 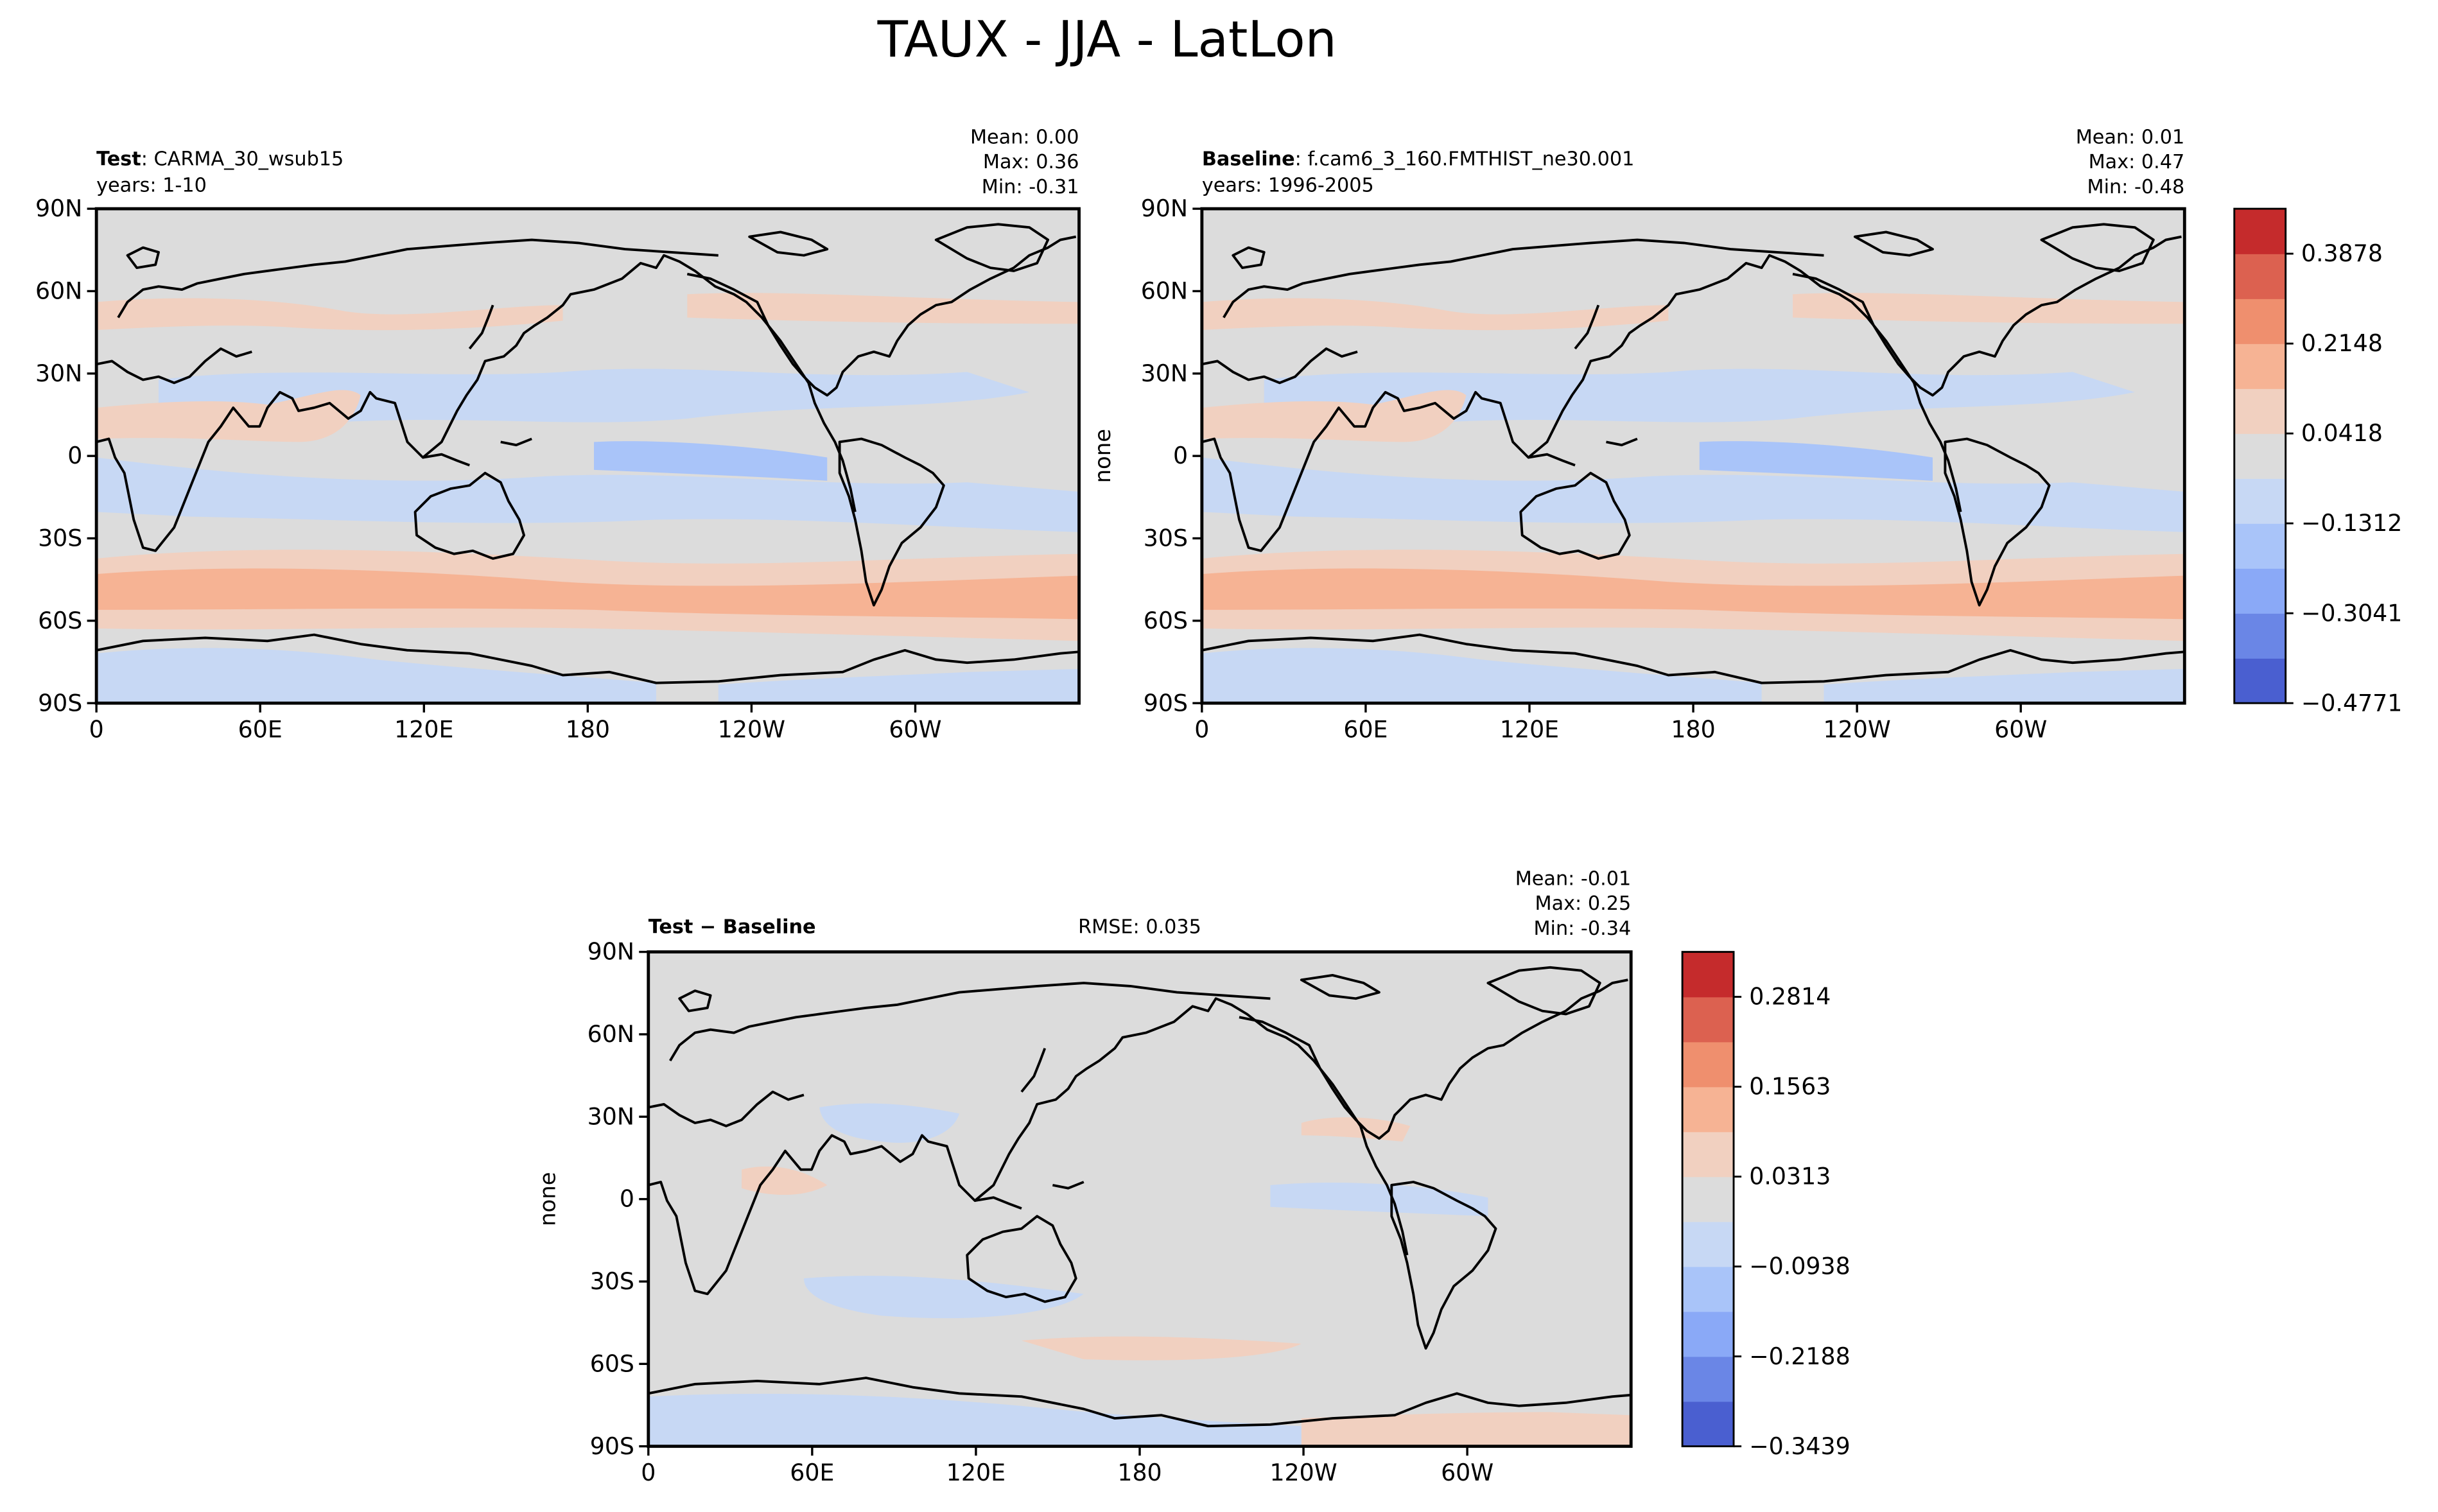 What do you see at coordinates (1166, 620) in the screenshot?
I see `baseline-lat-tick-label: 60S` at bounding box center [1166, 620].